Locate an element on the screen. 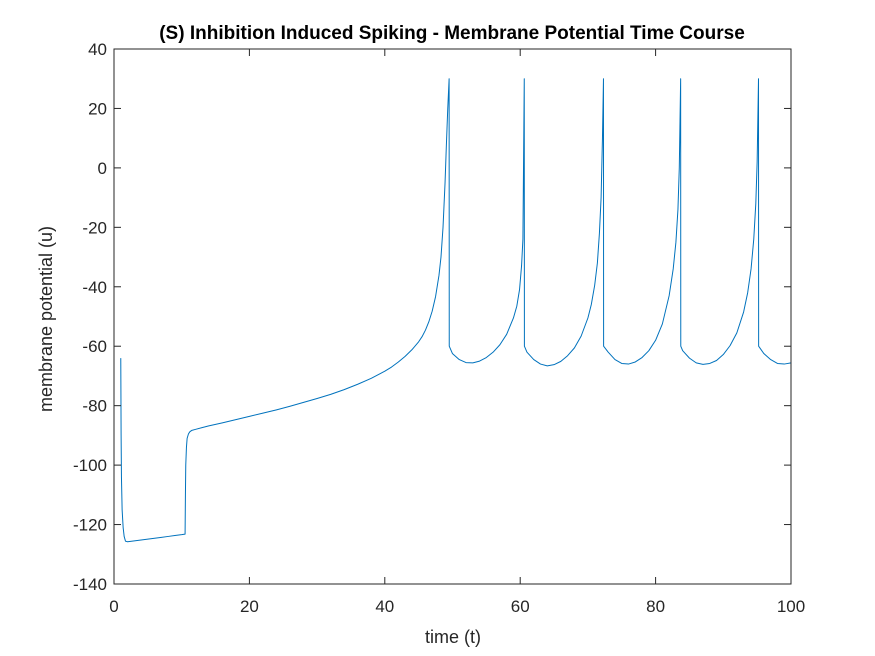  y-tick-label: -140 is located at coordinates (90, 584).